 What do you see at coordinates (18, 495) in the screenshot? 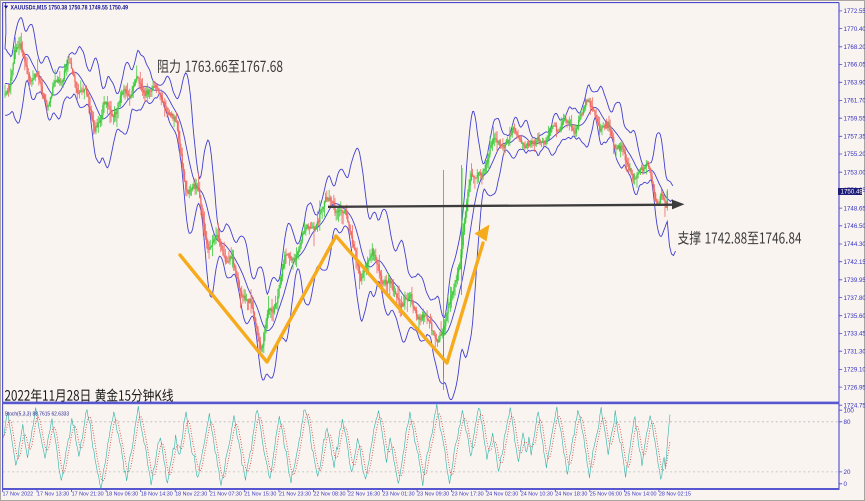
I see `svg-text: 17 Nov 2022` at bounding box center [18, 495].